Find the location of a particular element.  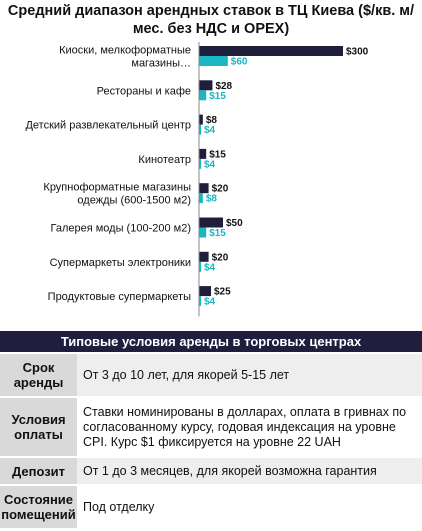

data-label: $60 is located at coordinates (239, 62).